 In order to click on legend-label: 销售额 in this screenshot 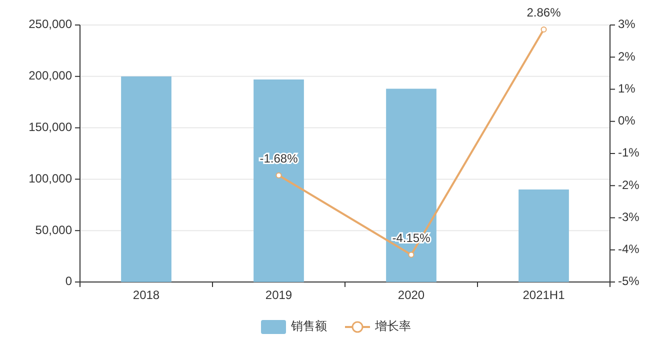, I will do `click(308, 326)`.